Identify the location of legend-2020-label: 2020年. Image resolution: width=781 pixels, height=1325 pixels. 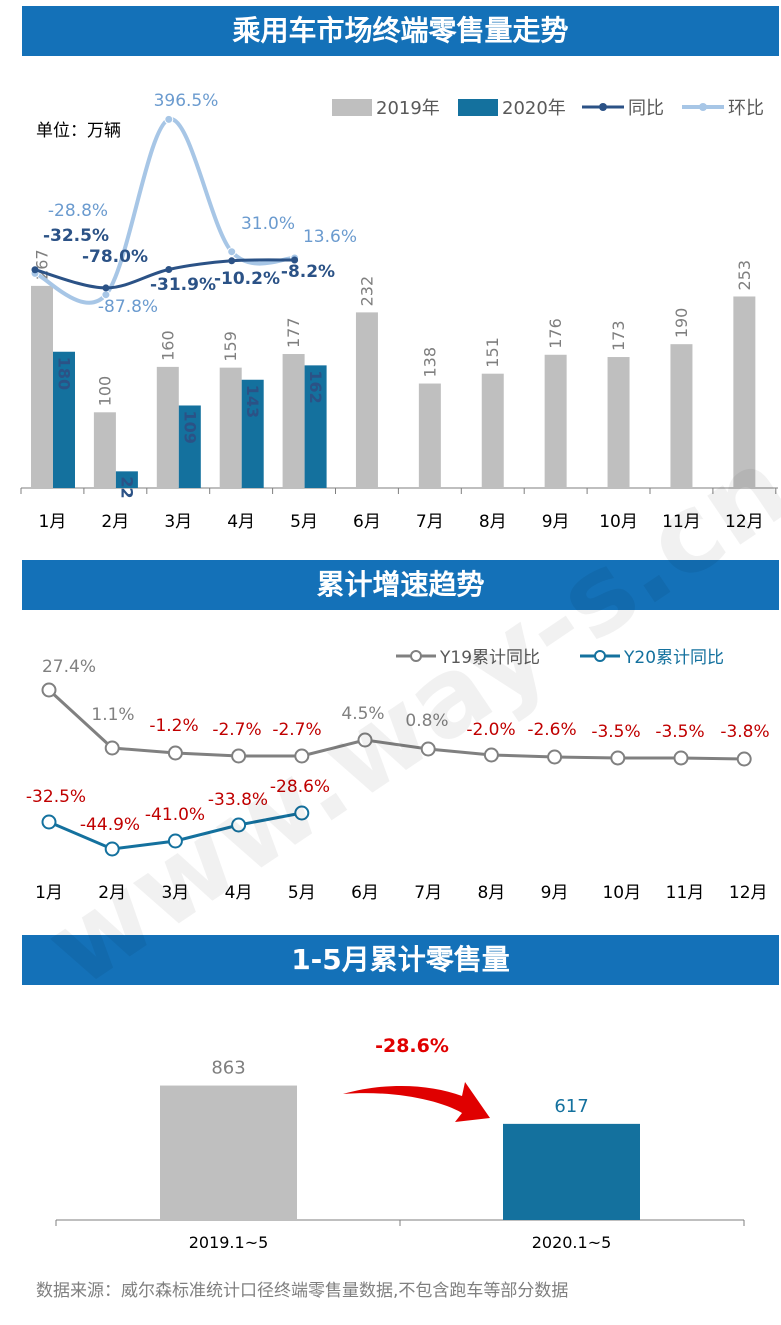
(534, 108).